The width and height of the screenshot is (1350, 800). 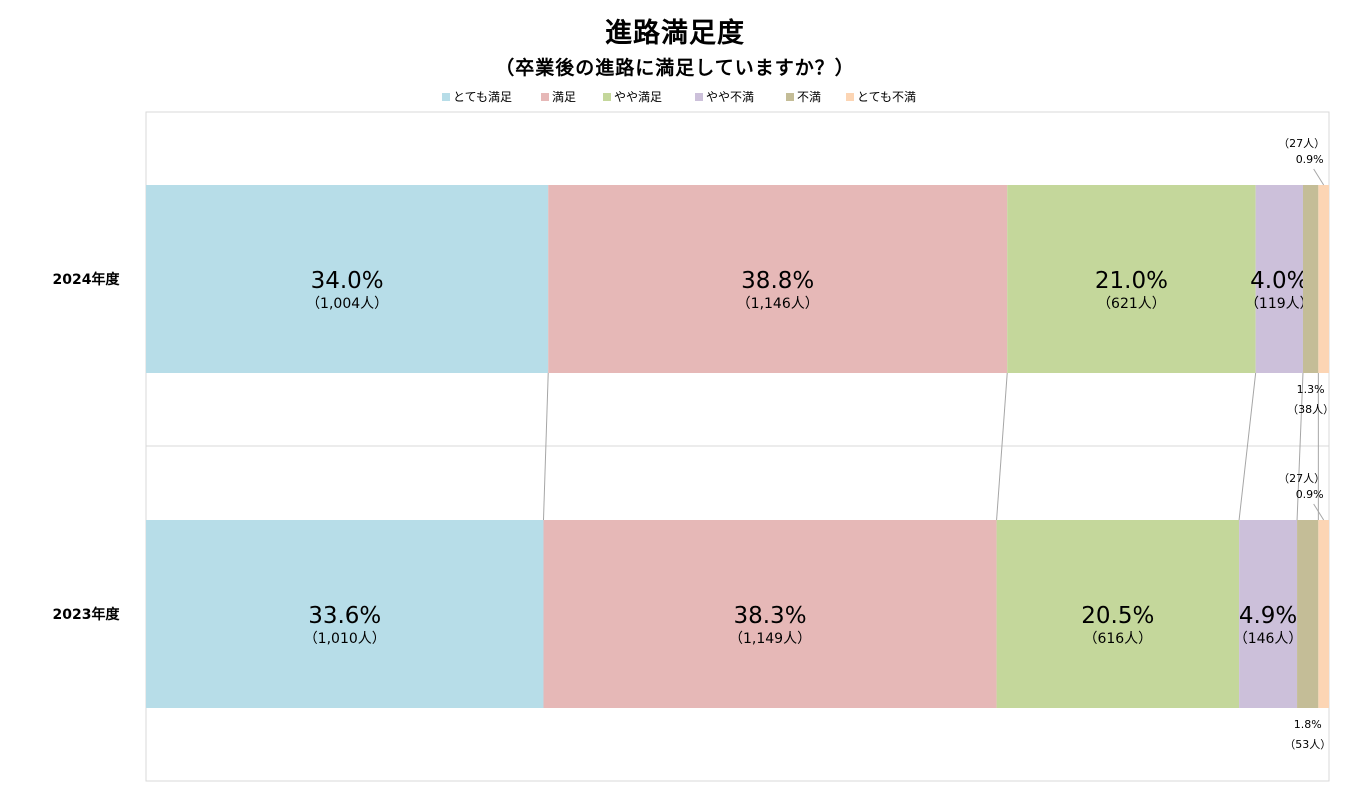 What do you see at coordinates (1131, 304) in the screenshot?
I see `count-label: （621人）` at bounding box center [1131, 304].